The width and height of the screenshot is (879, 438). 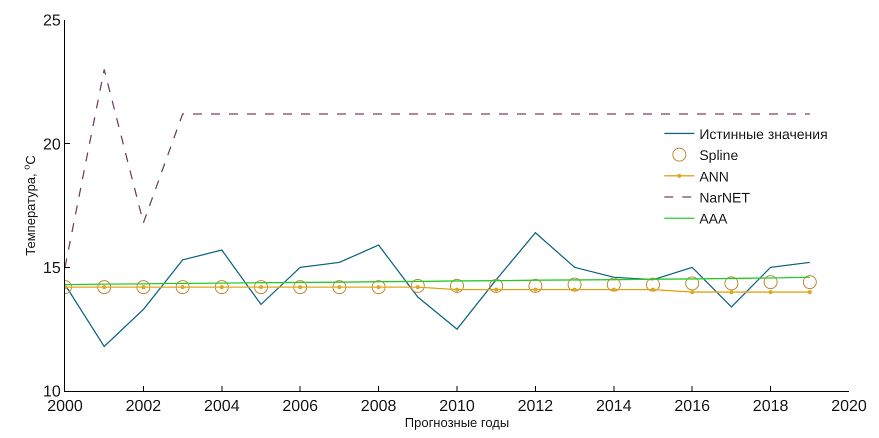 I want to click on y-tick-label: 20, so click(x=52, y=145).